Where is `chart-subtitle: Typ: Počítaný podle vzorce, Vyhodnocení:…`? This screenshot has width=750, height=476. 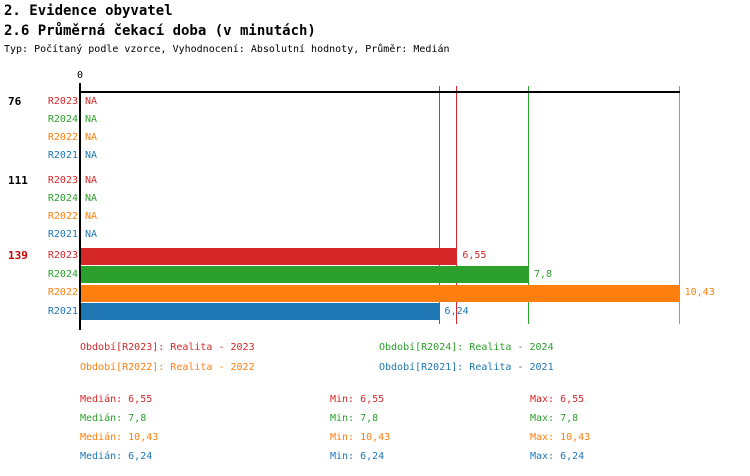 chart-subtitle: Typ: Počítaný podle vzorce, Vyhodnocení:… is located at coordinates (227, 49).